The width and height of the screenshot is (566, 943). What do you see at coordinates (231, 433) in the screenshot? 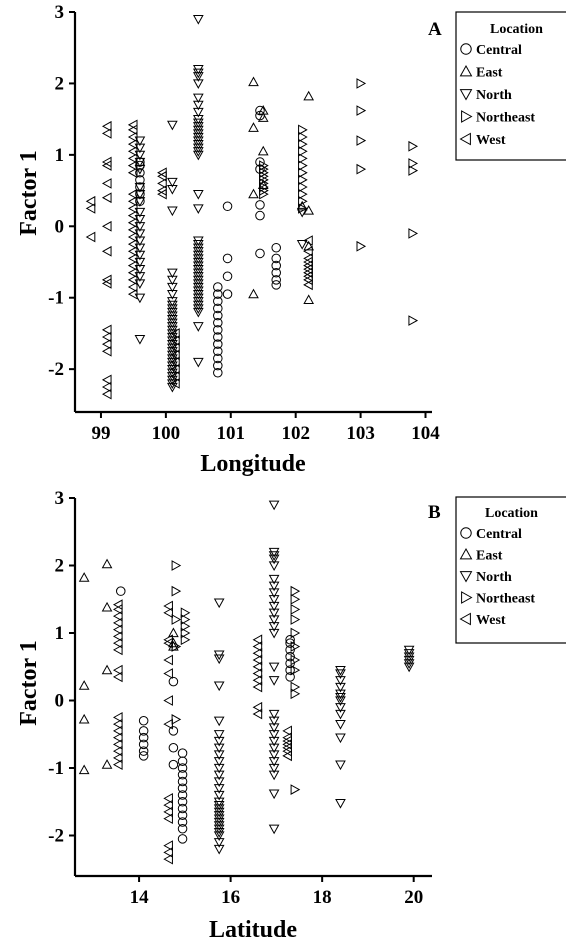
I see `x-tick-label: 101` at bounding box center [231, 433].